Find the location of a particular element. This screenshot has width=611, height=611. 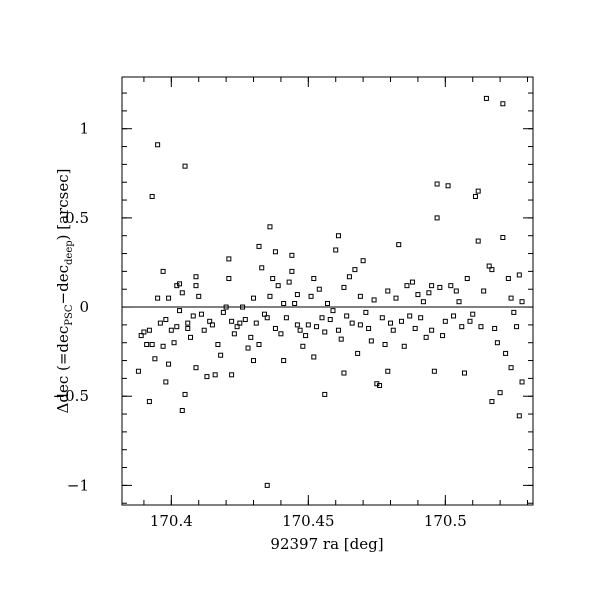

y-axis-label-sub1: PSC is located at coordinates (69, 315).